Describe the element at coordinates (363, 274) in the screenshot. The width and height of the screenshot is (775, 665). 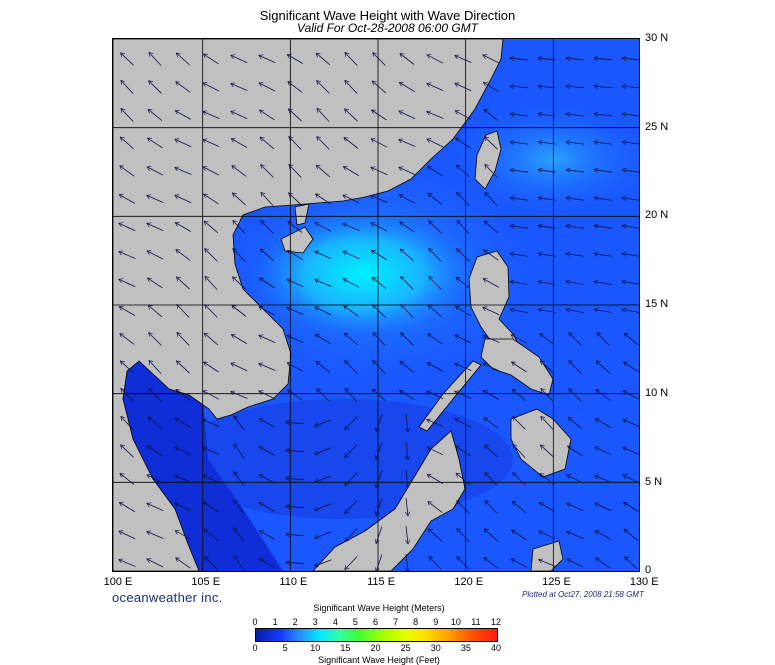
I see `wave-field-high` at that location.